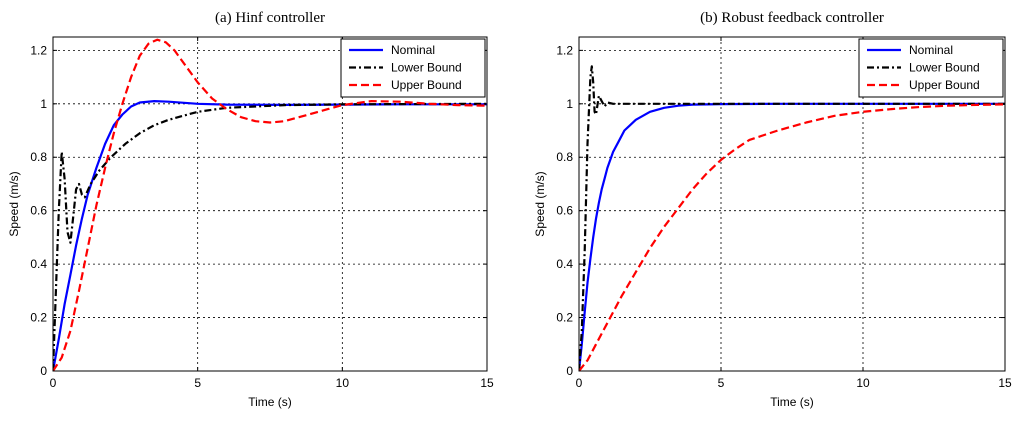  I want to click on chart-title: (a) Hinf controller, so click(270, 18).